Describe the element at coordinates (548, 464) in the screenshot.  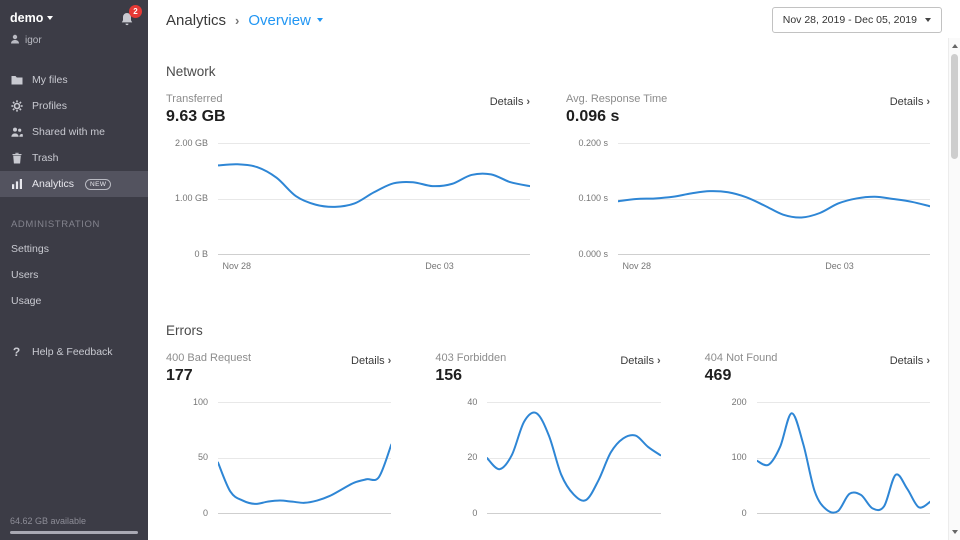
I see `line-chart-403-forbidden: 40 20 0` at that location.